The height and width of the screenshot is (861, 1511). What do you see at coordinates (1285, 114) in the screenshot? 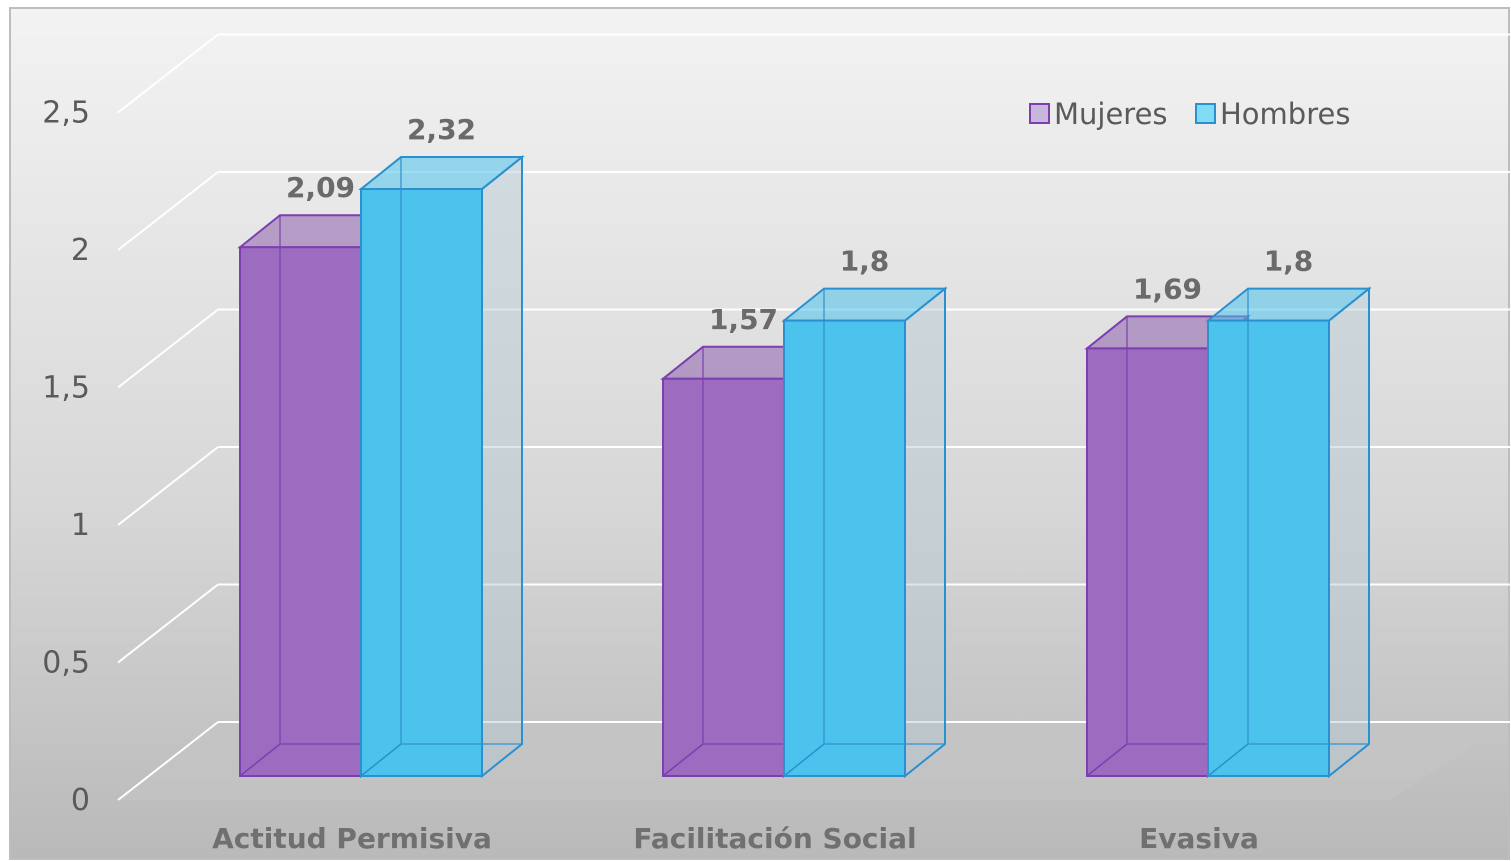
I see `legend-label-hombres: Hombres` at bounding box center [1285, 114].